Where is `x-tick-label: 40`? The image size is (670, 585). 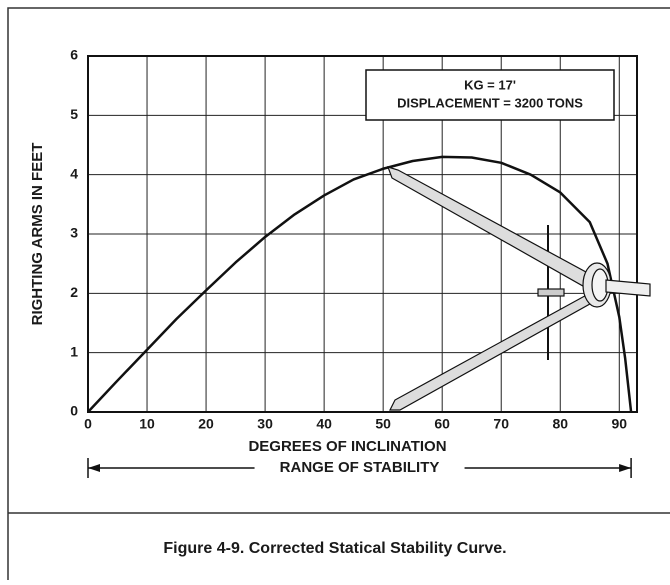
x-tick-label: 40 is located at coordinates (324, 424).